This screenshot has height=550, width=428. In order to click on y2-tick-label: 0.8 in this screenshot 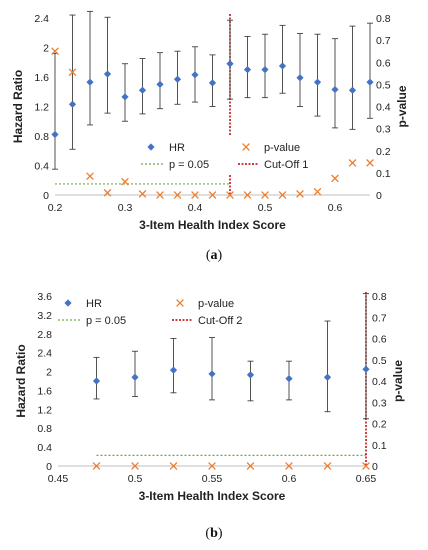, I will do `click(379, 297)`.